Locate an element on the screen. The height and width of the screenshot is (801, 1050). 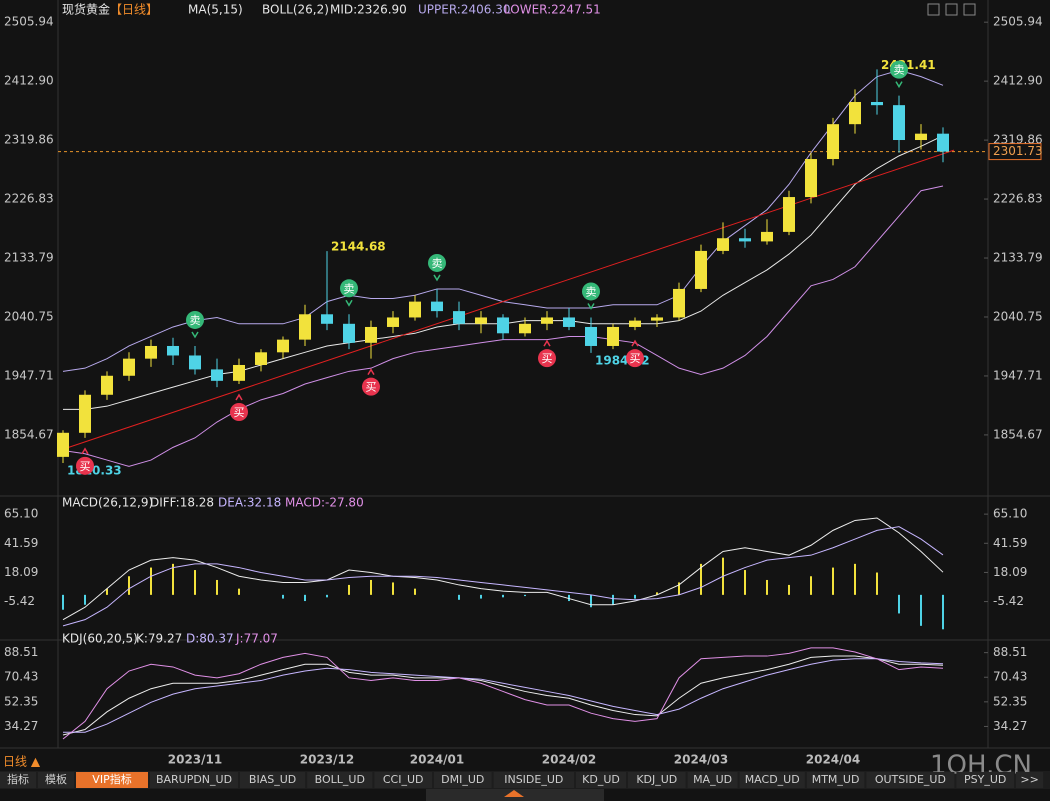
tab-label: MACD_UD is located at coordinates (772, 779).